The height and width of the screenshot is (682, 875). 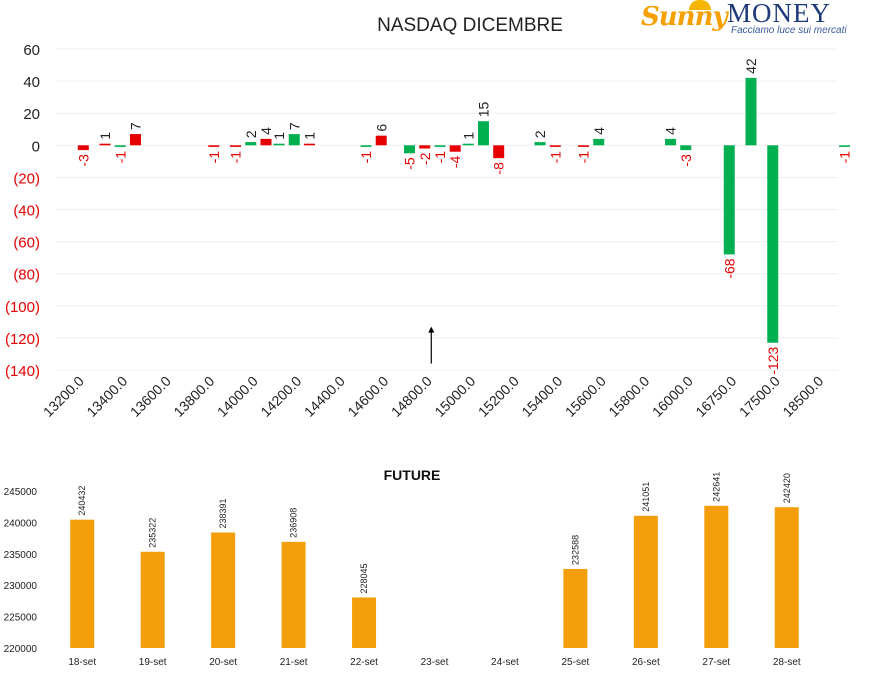 What do you see at coordinates (715, 396) in the screenshot?
I see `x-tick-label: 16750.0` at bounding box center [715, 396].